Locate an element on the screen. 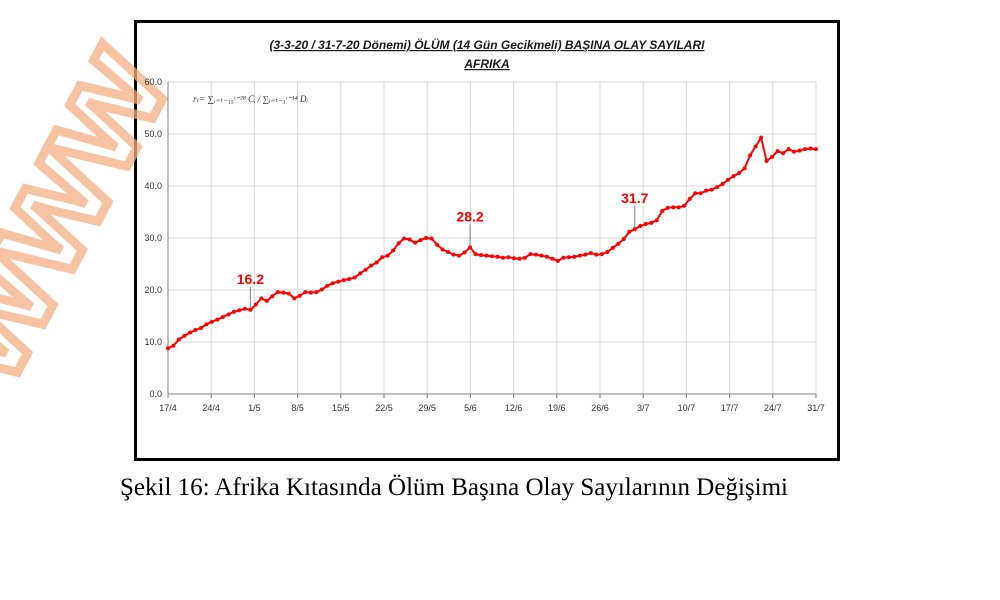 Image resolution: width=1000 pixels, height=600 pixels. formula-text: rₜ= ∑ᵢ₌ₜ₋₁₅ᵗ⁻²⁸ Cᵢ / ∑ᵢ₌ₜ₋₁ᵗ⁻¹⁴ Dᵢ is located at coordinates (250, 99).